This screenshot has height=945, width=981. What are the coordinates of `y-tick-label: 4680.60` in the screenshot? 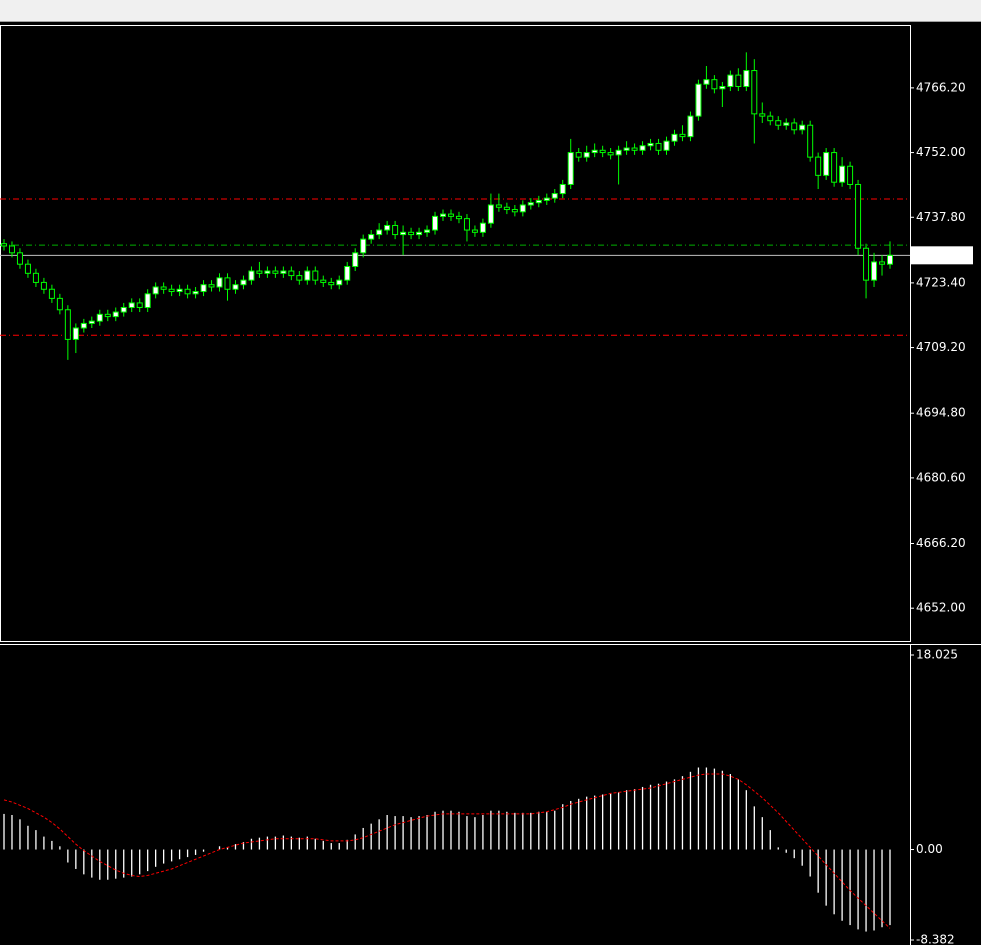 It's located at (941, 477).